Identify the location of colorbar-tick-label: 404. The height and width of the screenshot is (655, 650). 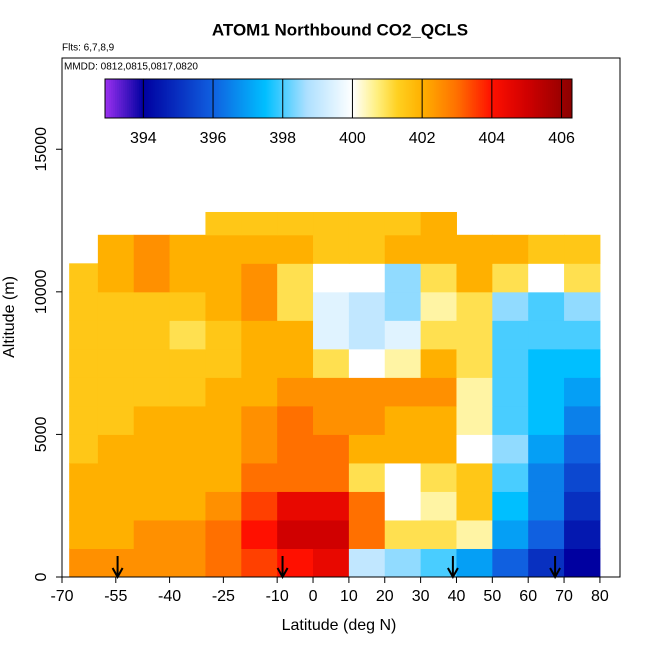
(491, 138).